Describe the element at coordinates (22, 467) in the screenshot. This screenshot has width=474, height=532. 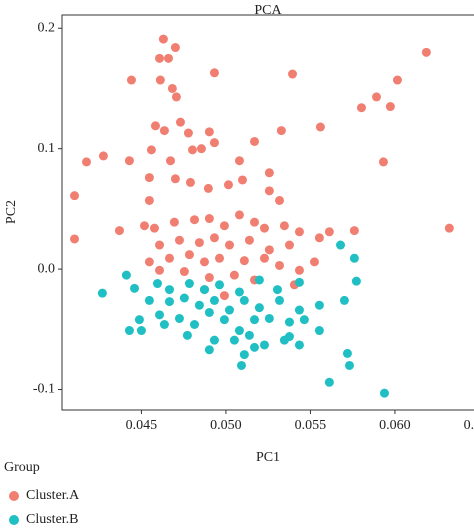
I see `legend-title: Group` at that location.